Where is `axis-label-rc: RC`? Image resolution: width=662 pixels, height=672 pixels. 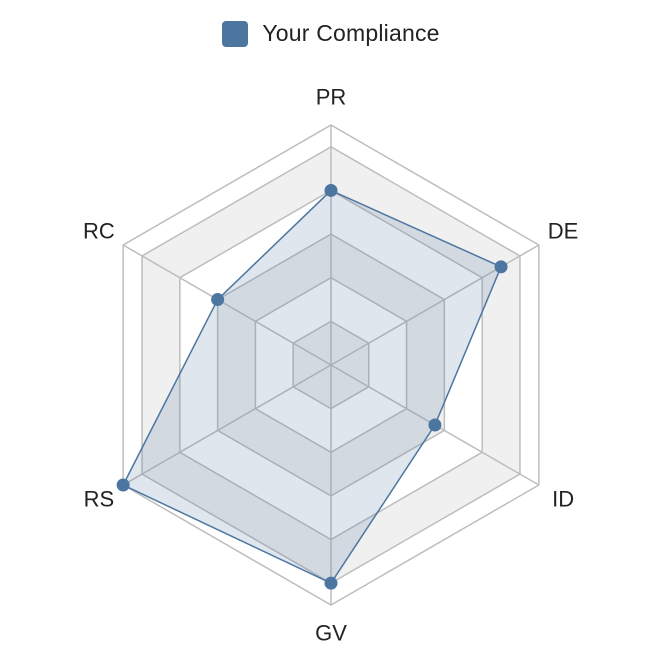 axis-label-rc: RC is located at coordinates (99, 231).